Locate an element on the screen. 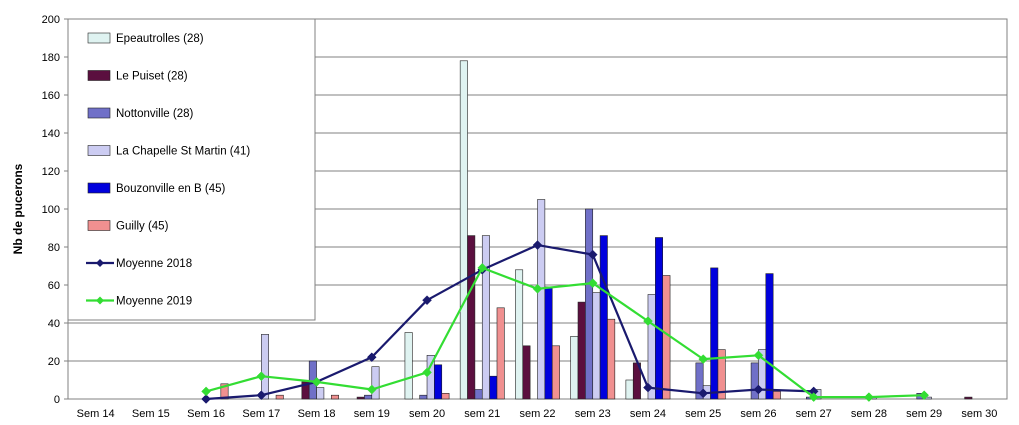  y-tick-label: 100 is located at coordinates (51, 210).